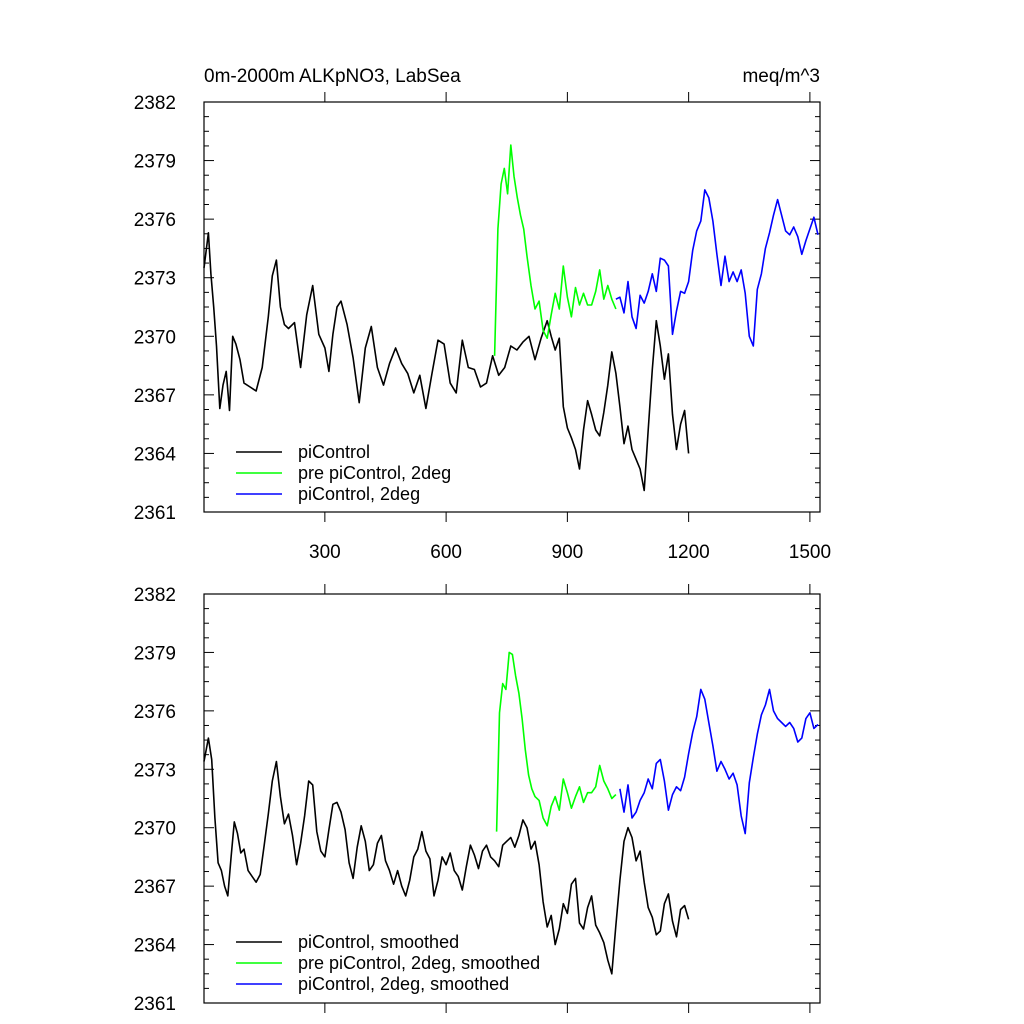 This screenshot has height=1024, width=1024. I want to click on series-line-picontrol-2deg, so click(717, 268).